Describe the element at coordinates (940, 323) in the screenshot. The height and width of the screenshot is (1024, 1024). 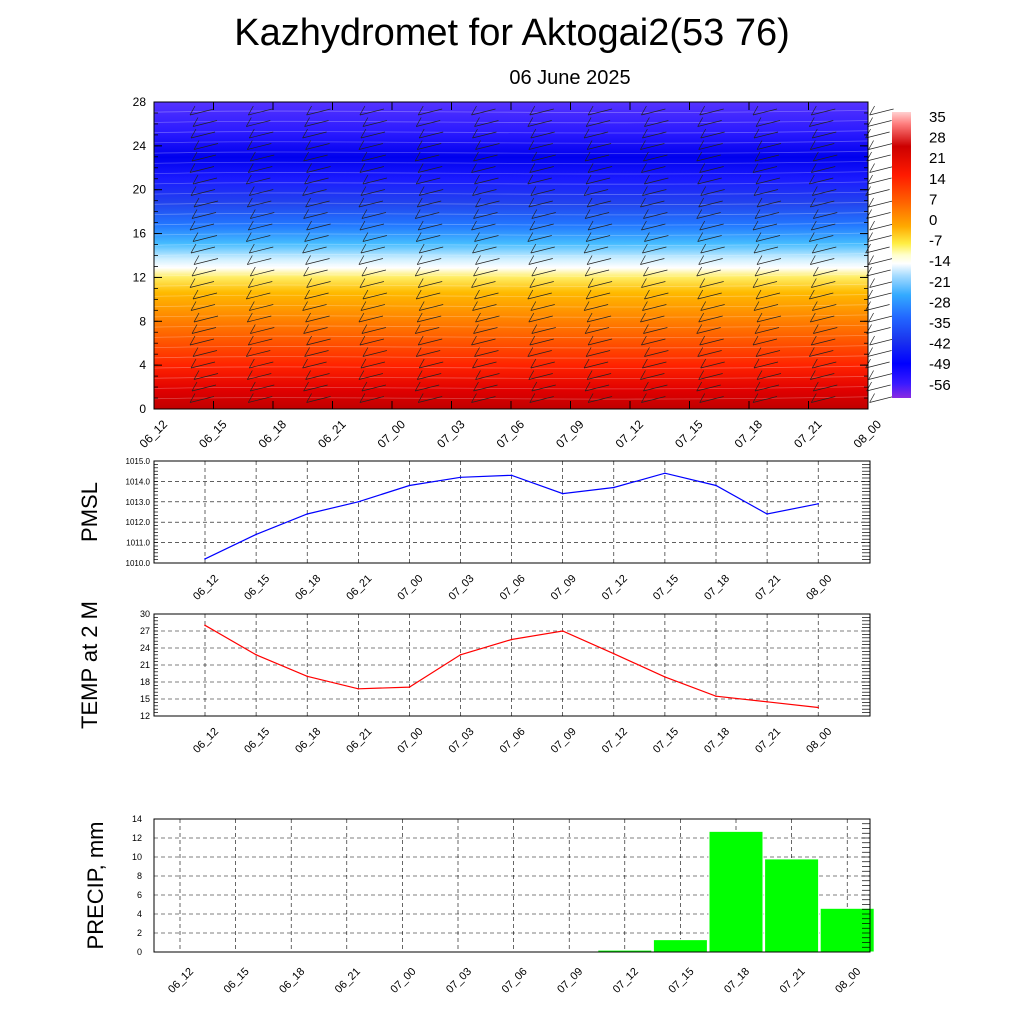
I see `colorbar-label: -35` at that location.